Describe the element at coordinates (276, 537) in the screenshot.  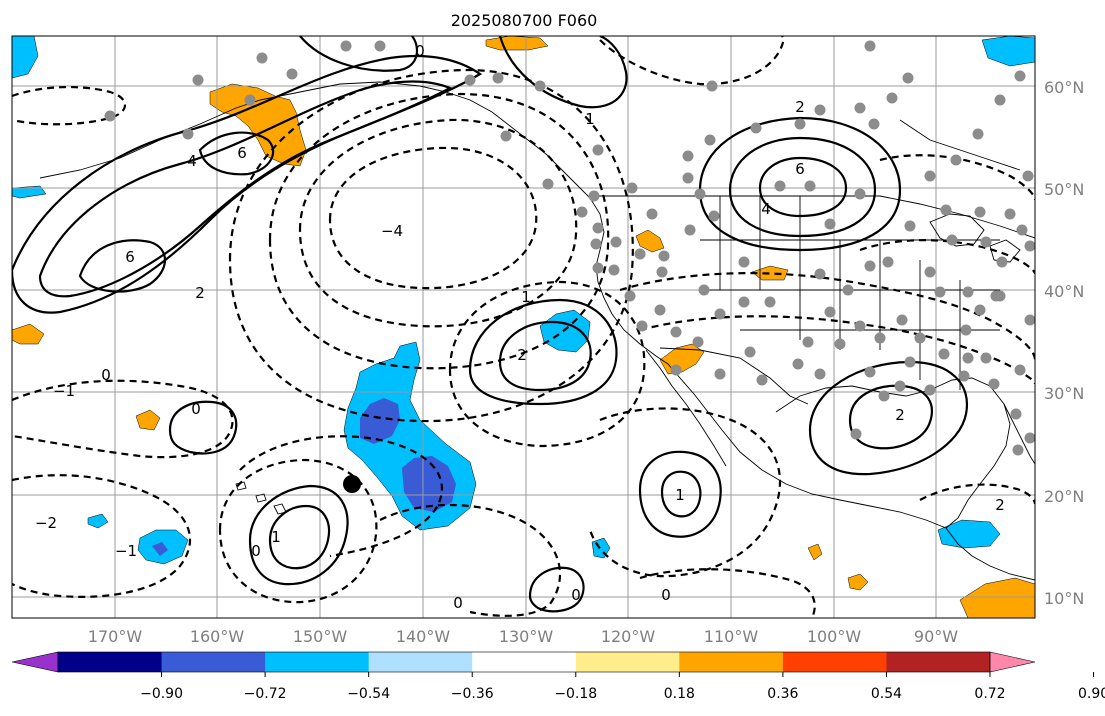
I see `contour-label-1-hawaii: 1` at that location.